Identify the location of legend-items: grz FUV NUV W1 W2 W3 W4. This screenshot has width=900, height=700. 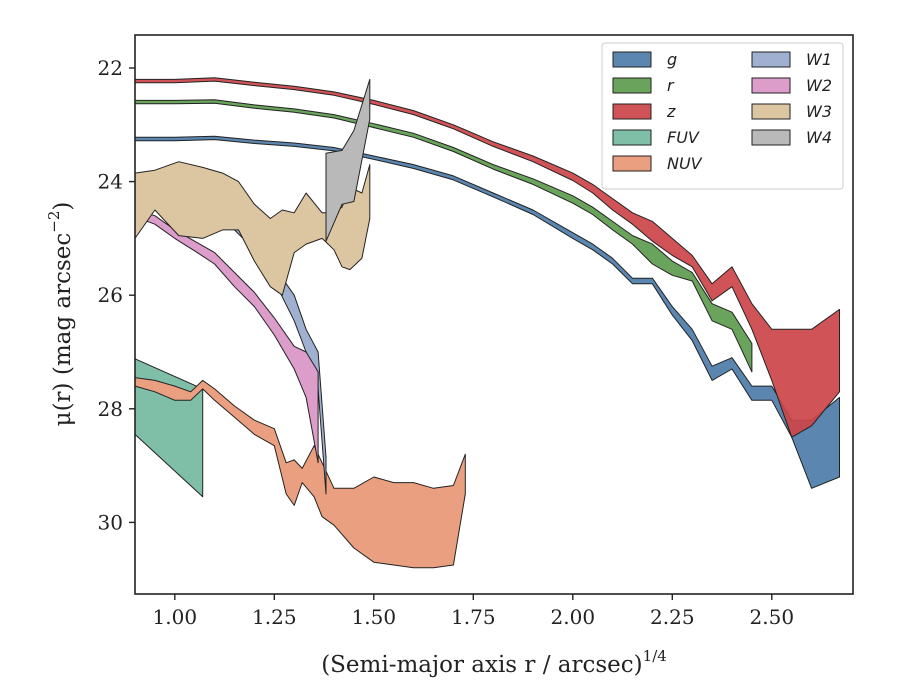
(722, 111).